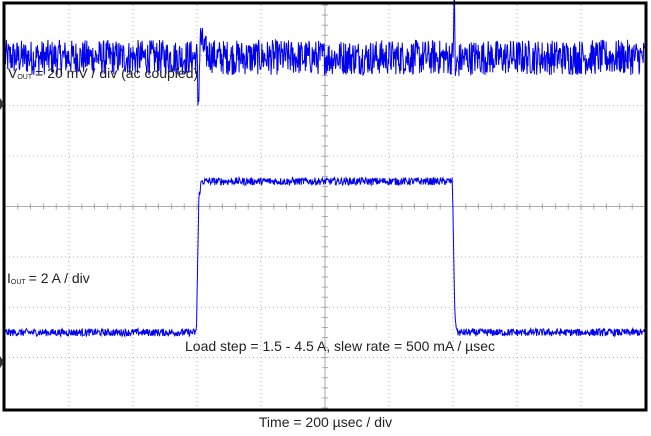 This screenshot has width=651, height=436. What do you see at coordinates (103, 73) in the screenshot?
I see `vout-scale-label: VOUT = 20 mV / div (ac coupled)` at bounding box center [103, 73].